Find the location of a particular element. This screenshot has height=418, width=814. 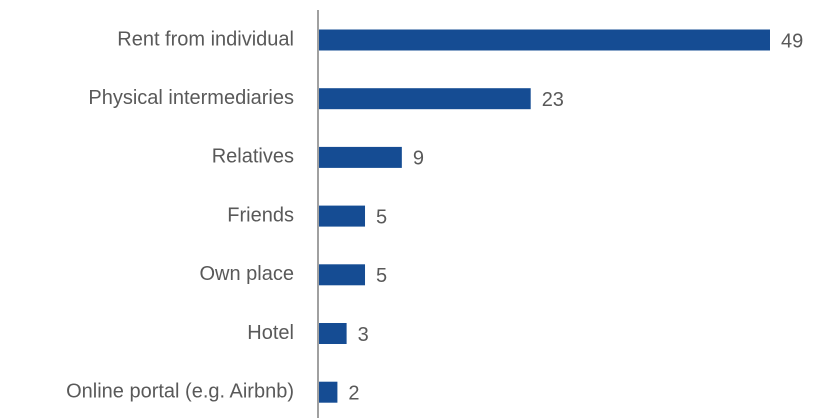

category-label: Physical intermediaries is located at coordinates (191, 98).